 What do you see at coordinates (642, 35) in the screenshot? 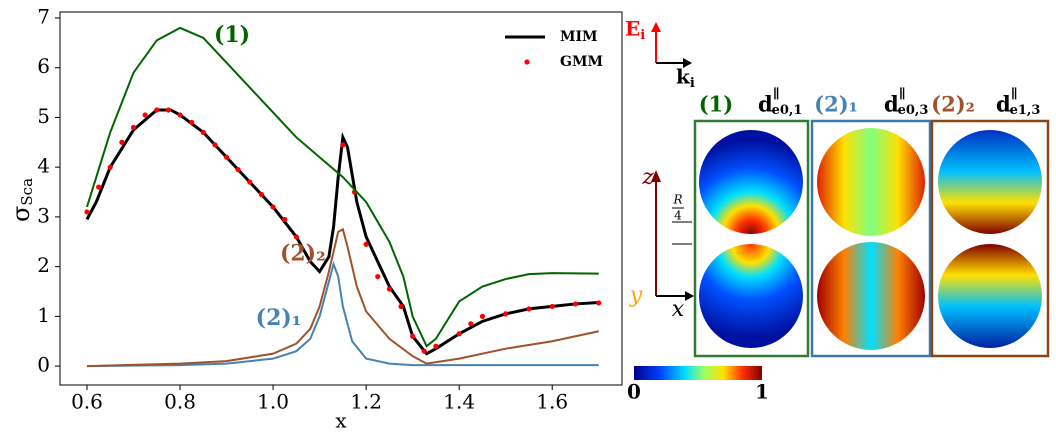
I see `field-subscript: i` at bounding box center [642, 35].